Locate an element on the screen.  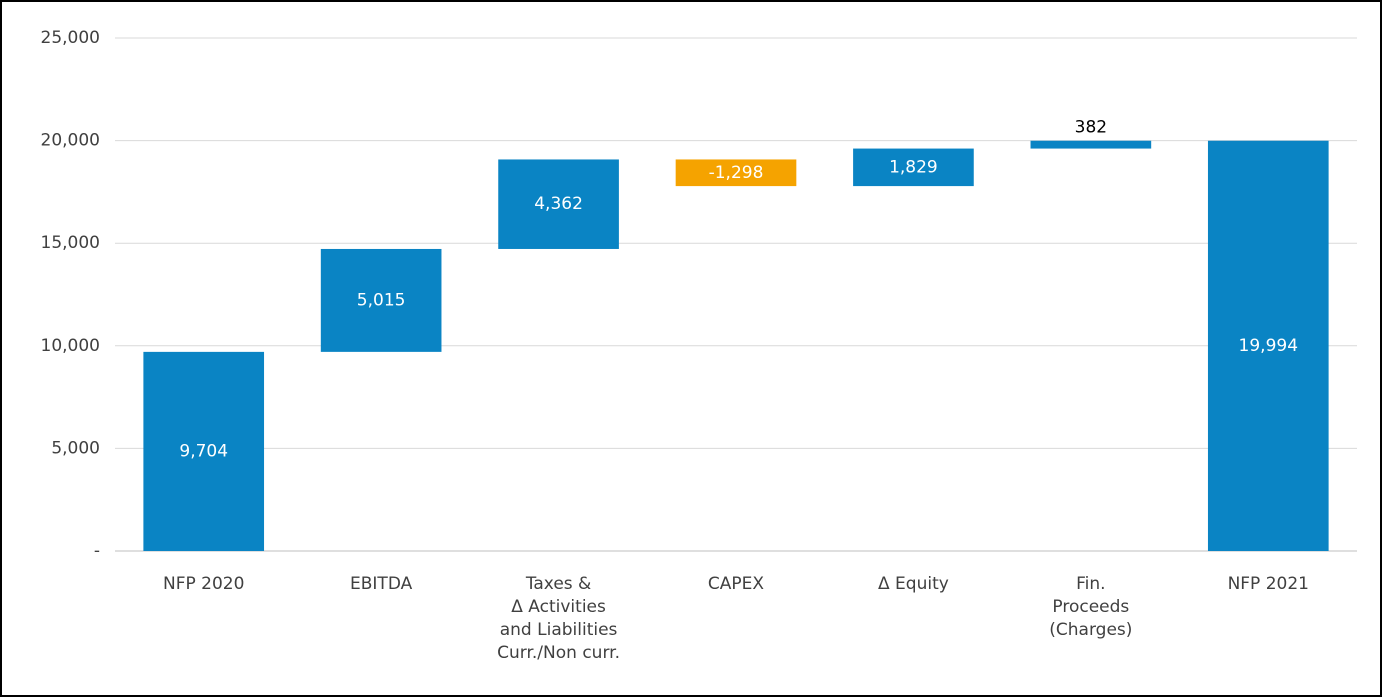
y-tick-label: - is located at coordinates (97, 551).